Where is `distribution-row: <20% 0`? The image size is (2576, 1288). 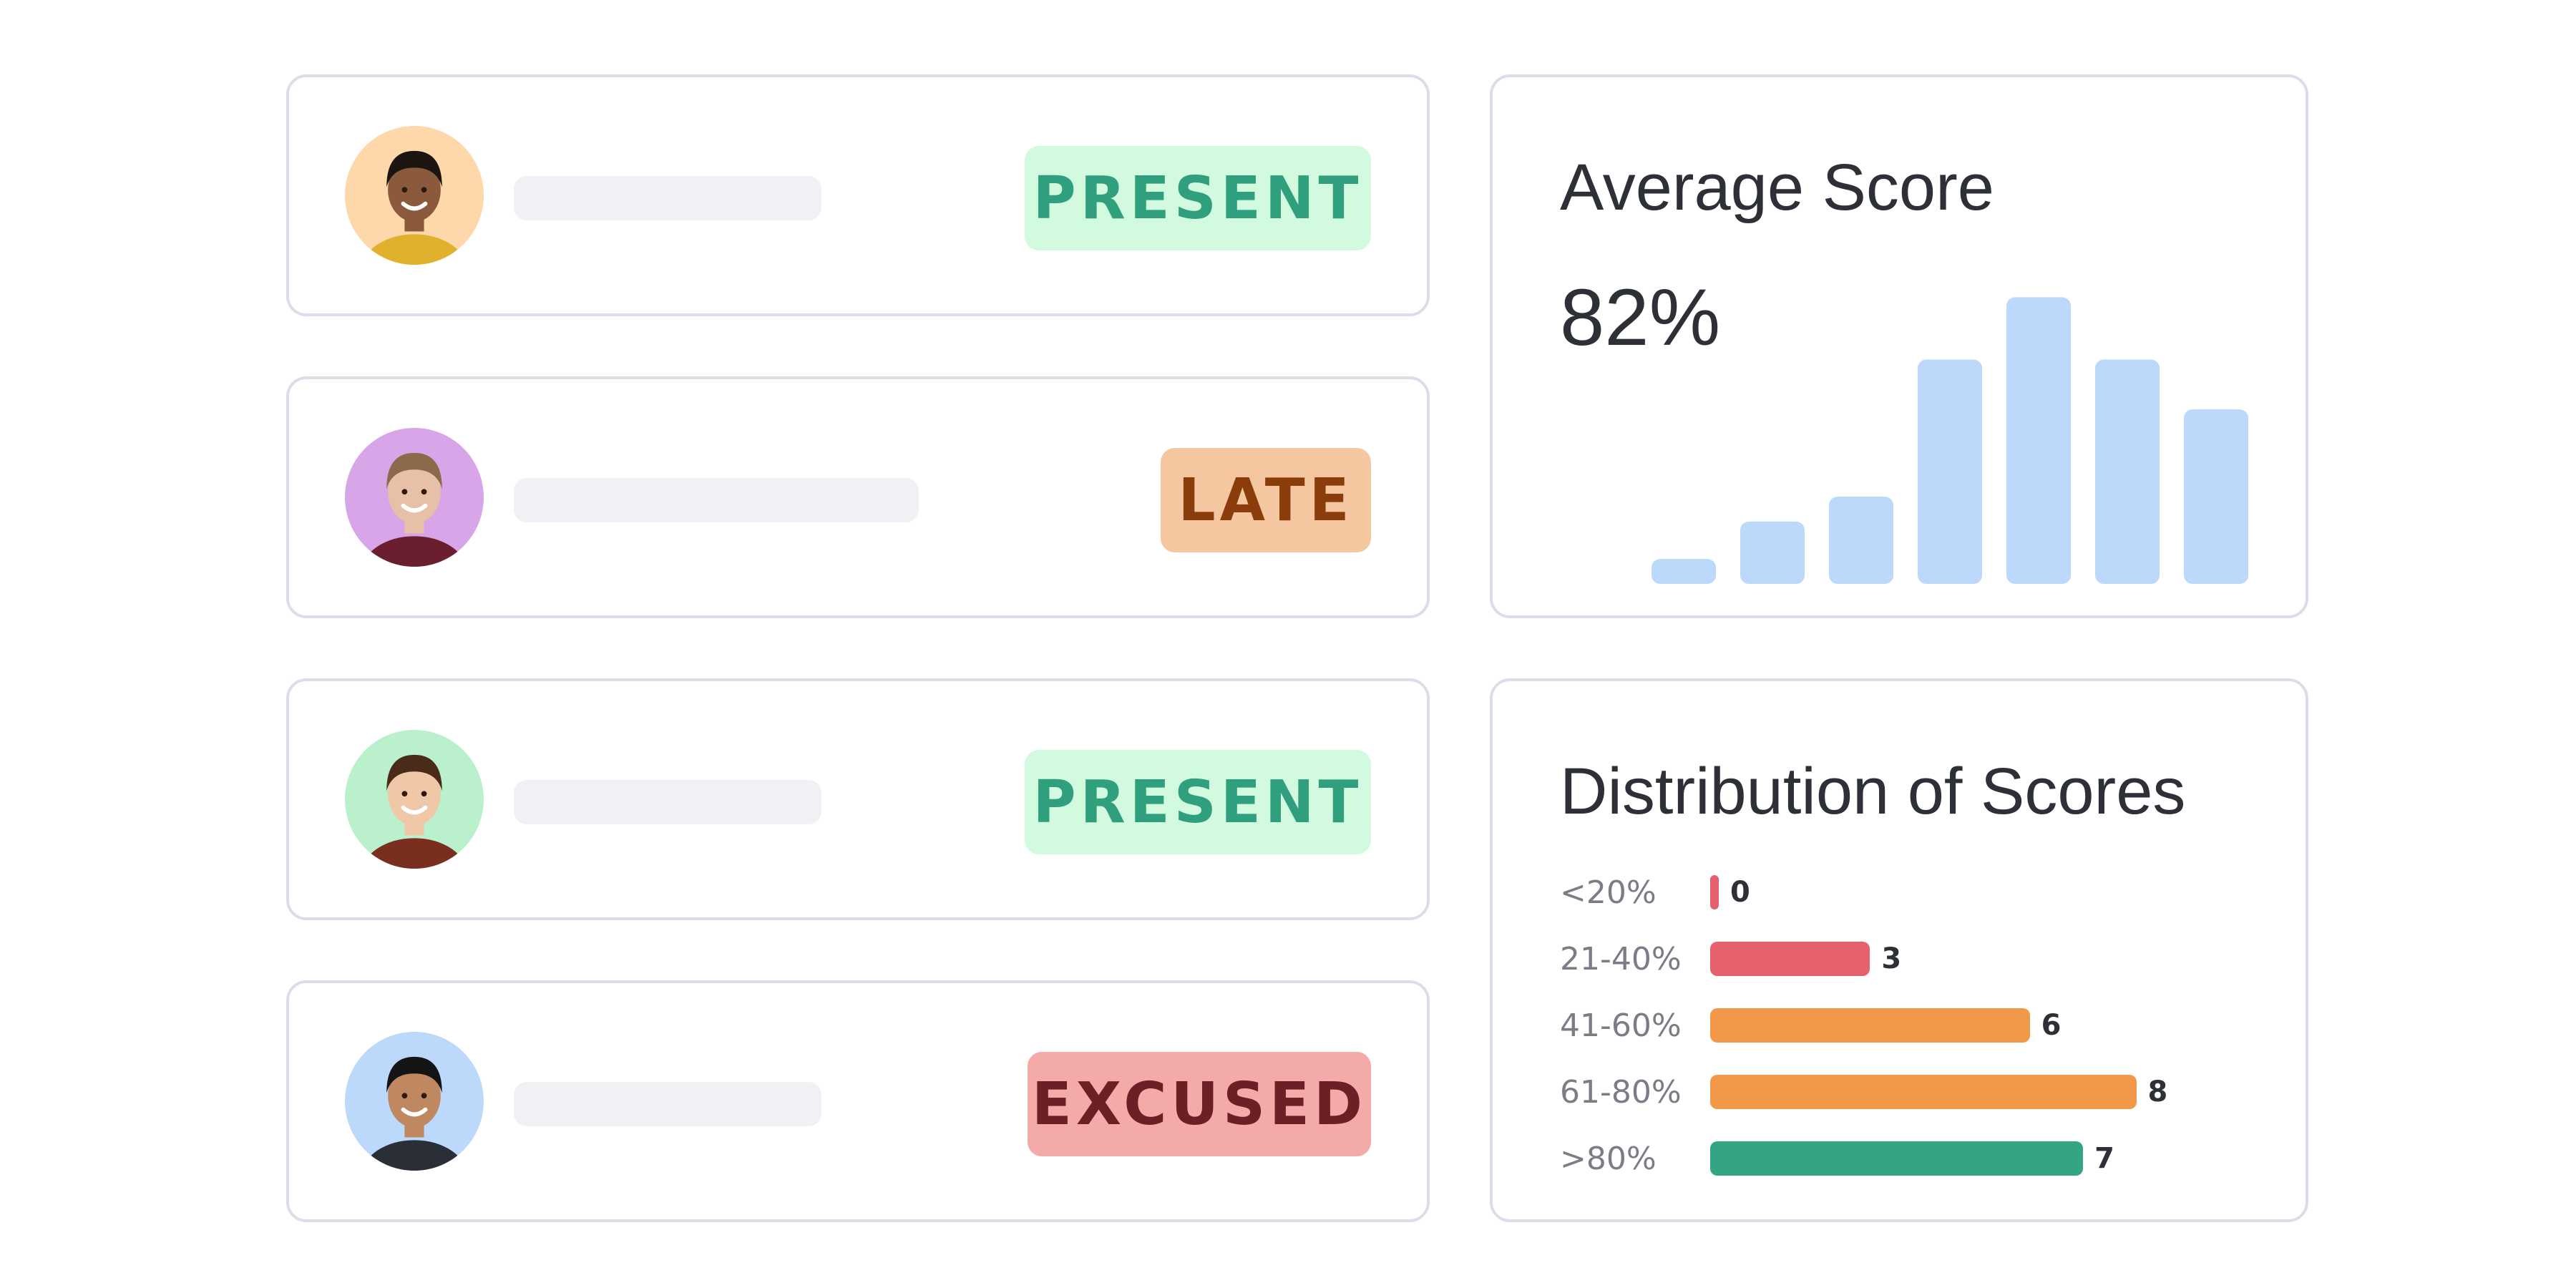 distribution-row: <20% 0 is located at coordinates (1655, 892).